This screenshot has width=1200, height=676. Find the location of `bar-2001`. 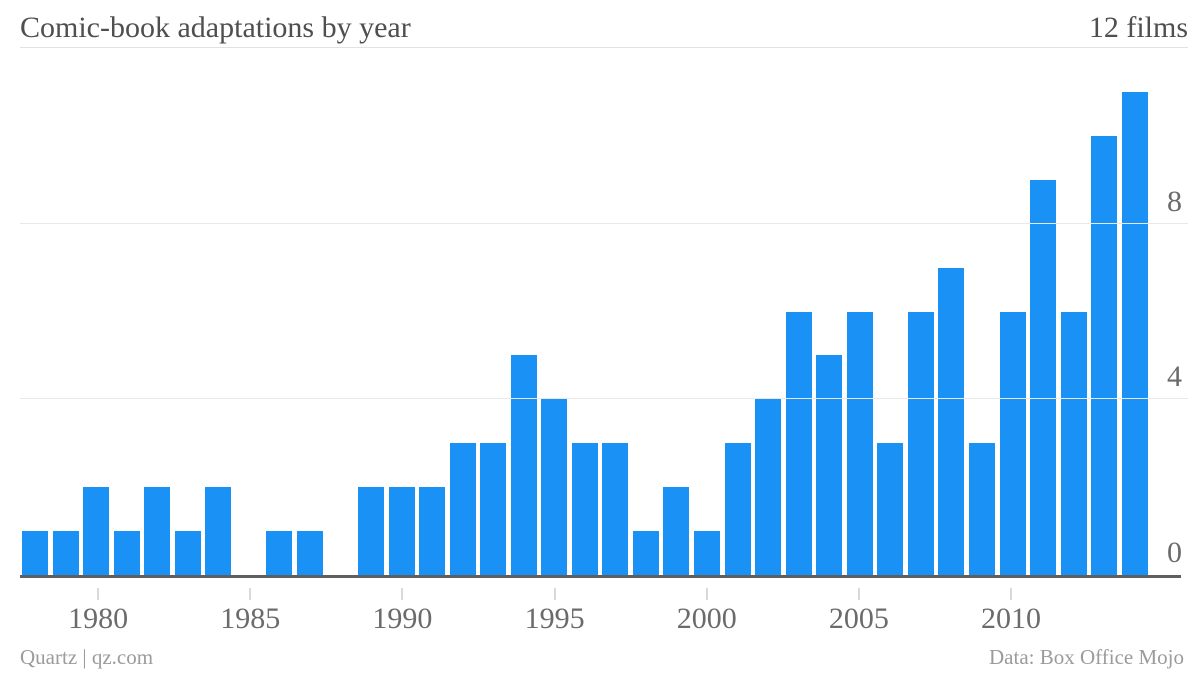

bar-2001 is located at coordinates (737, 509).